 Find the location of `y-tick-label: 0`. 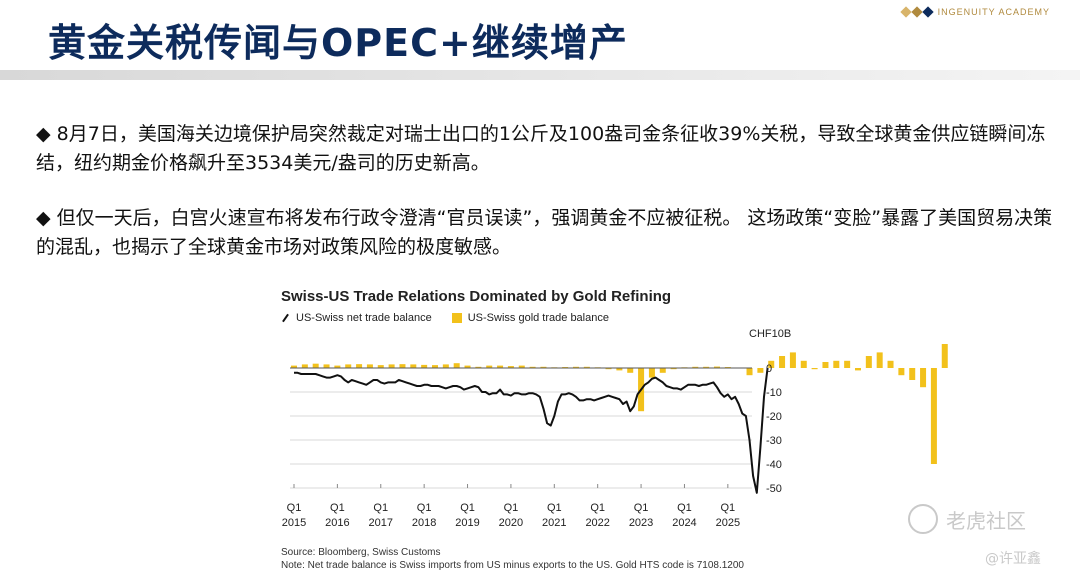

y-tick-label: 0 is located at coordinates (769, 369).